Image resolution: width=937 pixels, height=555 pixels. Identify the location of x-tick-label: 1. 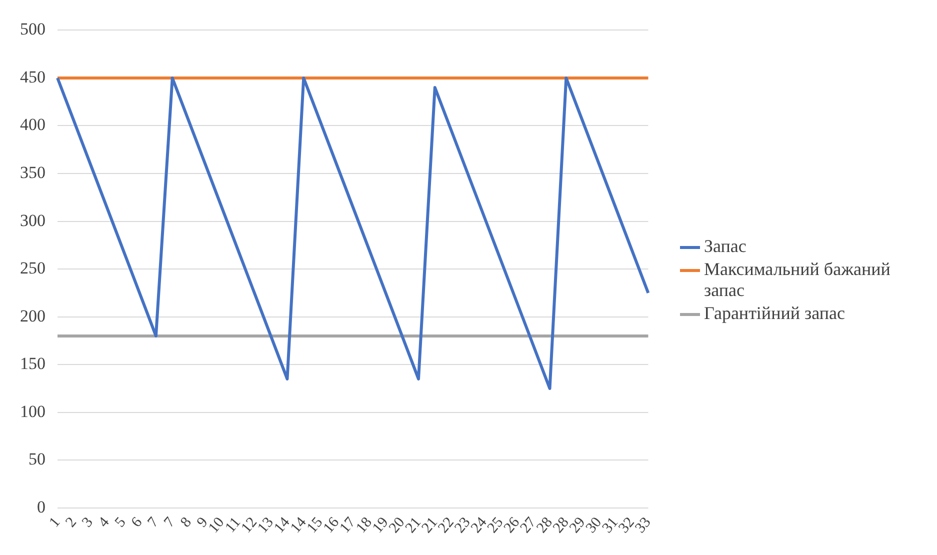
(55, 522).